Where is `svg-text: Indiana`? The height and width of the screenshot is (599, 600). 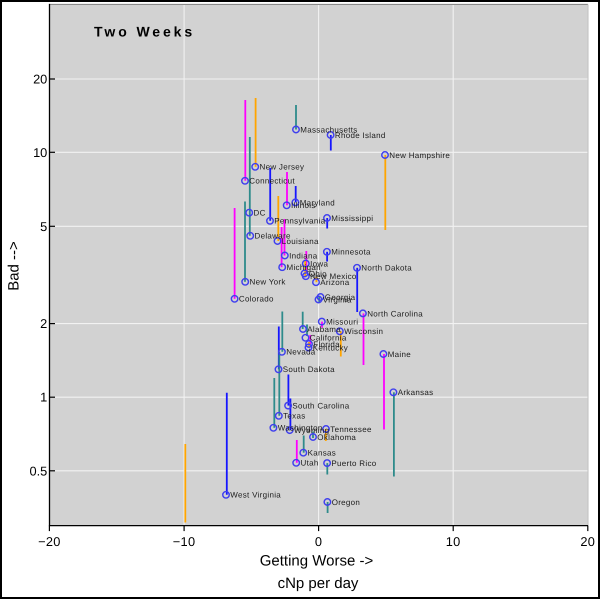 svg-text: Indiana is located at coordinates (303, 255).